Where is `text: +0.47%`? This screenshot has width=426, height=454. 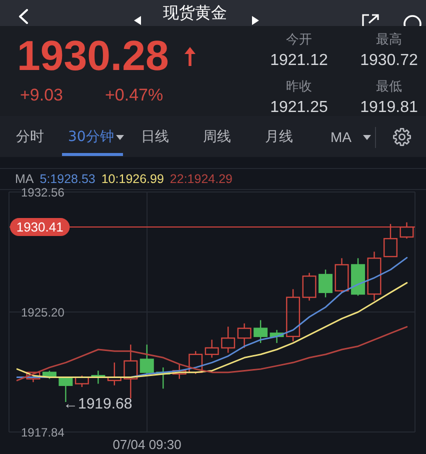
text: +0.47% is located at coordinates (134, 95).